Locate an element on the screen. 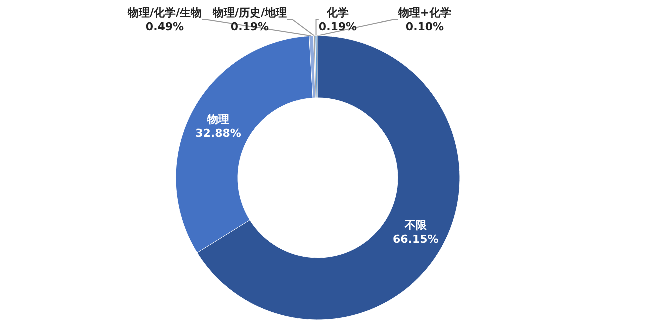  data-label: 0.49% is located at coordinates (165, 27).